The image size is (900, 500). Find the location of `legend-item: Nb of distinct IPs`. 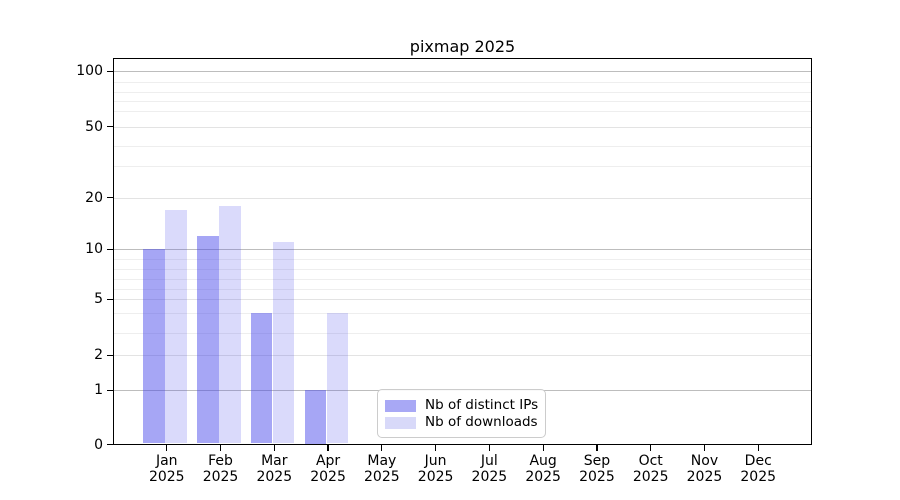

legend-item: Nb of distinct IPs is located at coordinates (462, 405).